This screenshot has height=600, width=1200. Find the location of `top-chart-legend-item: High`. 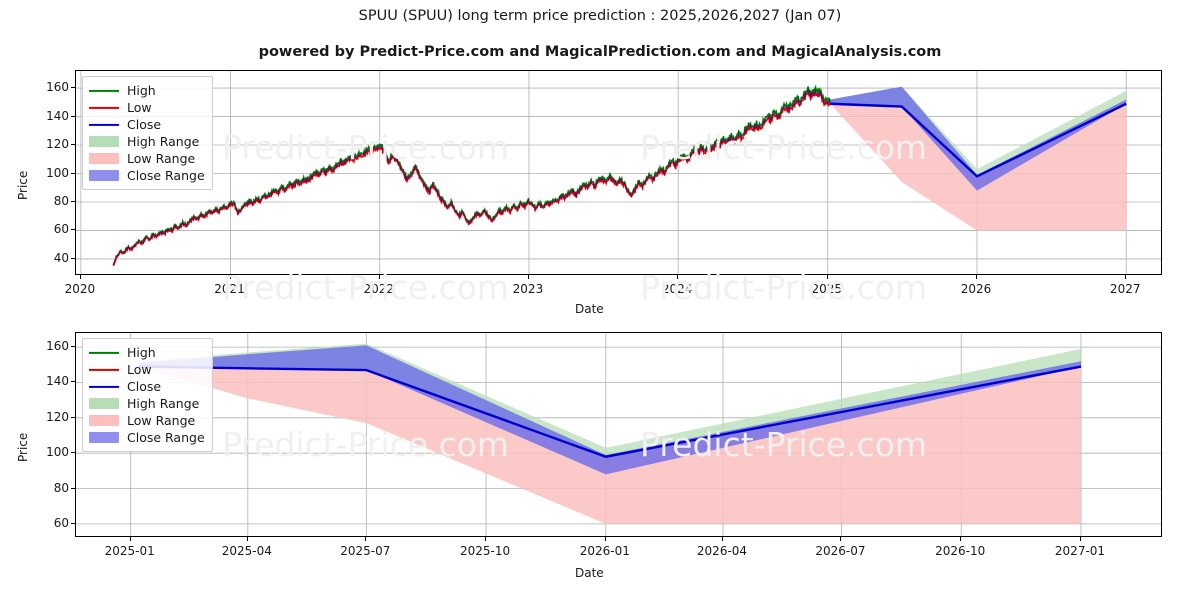

top-chart-legend-item: High is located at coordinates (147, 90).